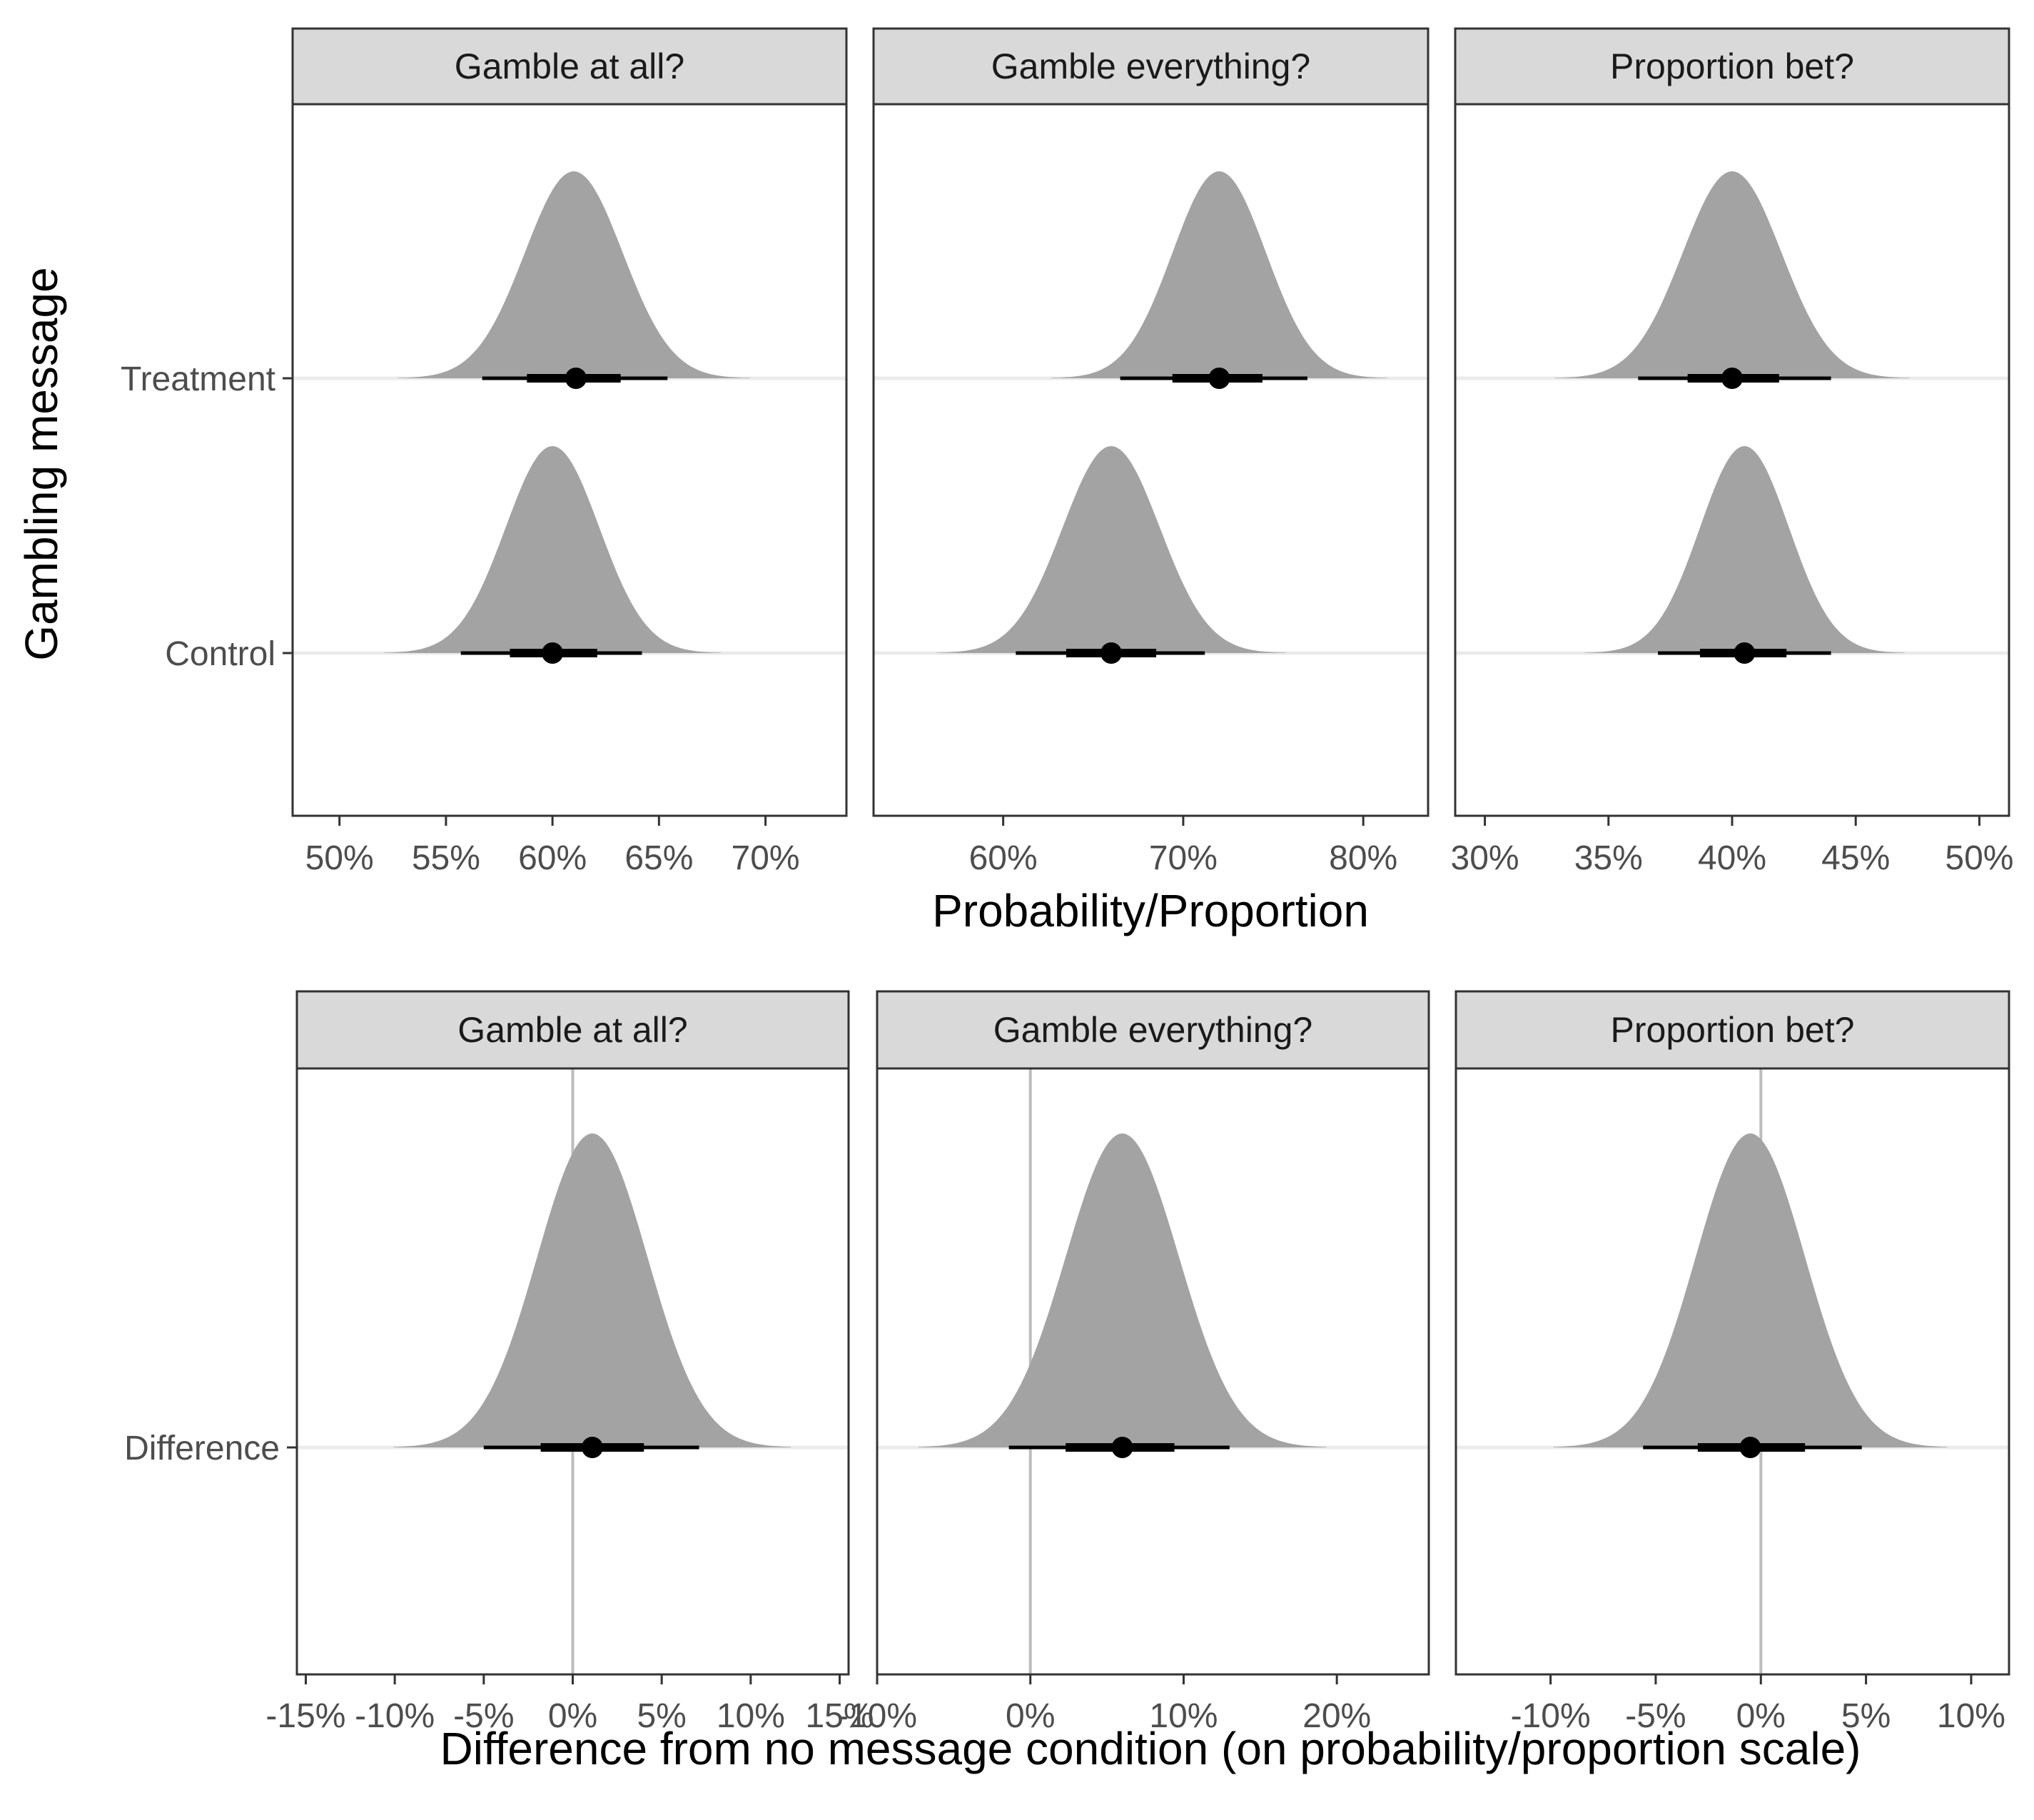  I want to click on facet-panel-5: Proportion bet? -10% -5% 0% 5% 10%, so click(1732, 1362).